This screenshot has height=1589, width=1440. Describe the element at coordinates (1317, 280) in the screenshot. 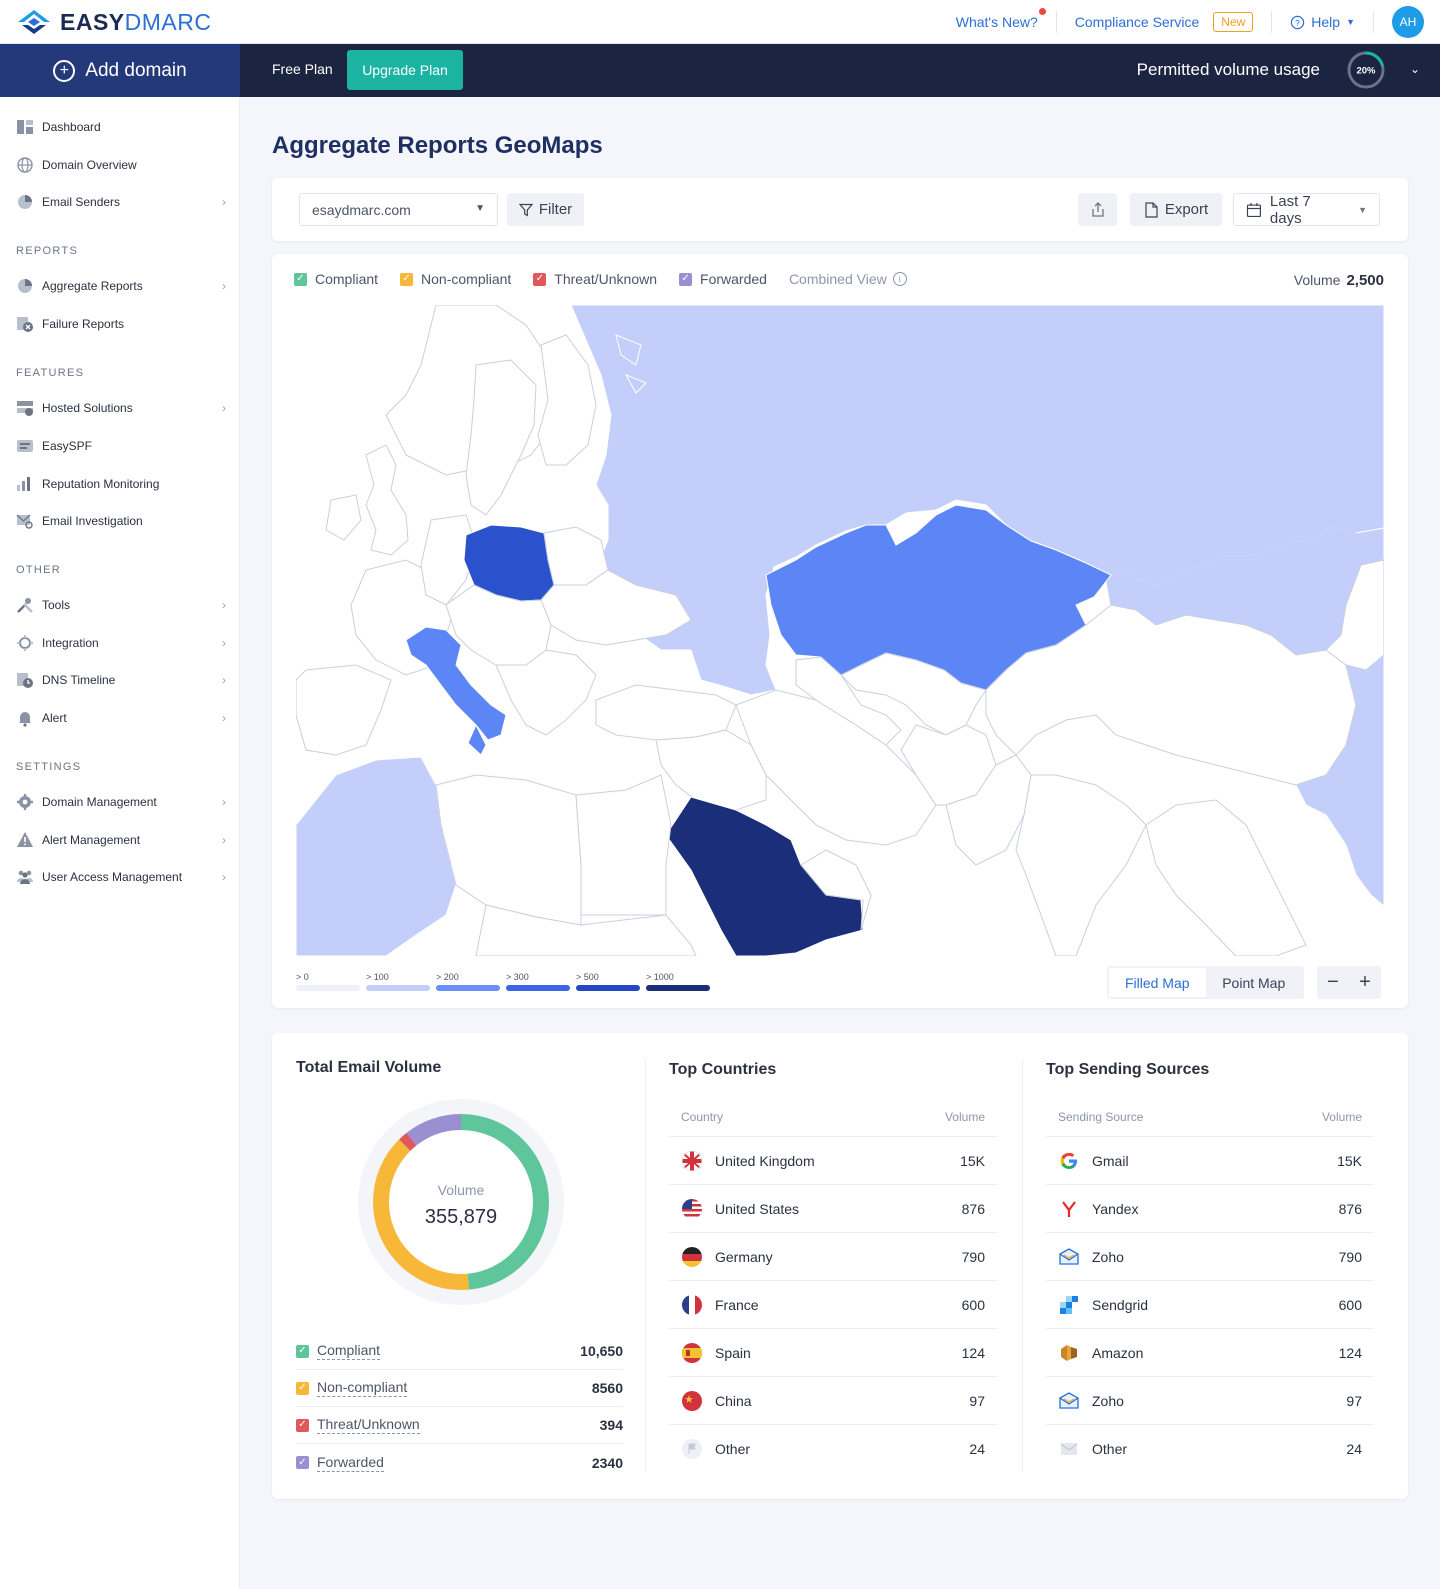

I see `map-volume-label: Volume` at that location.